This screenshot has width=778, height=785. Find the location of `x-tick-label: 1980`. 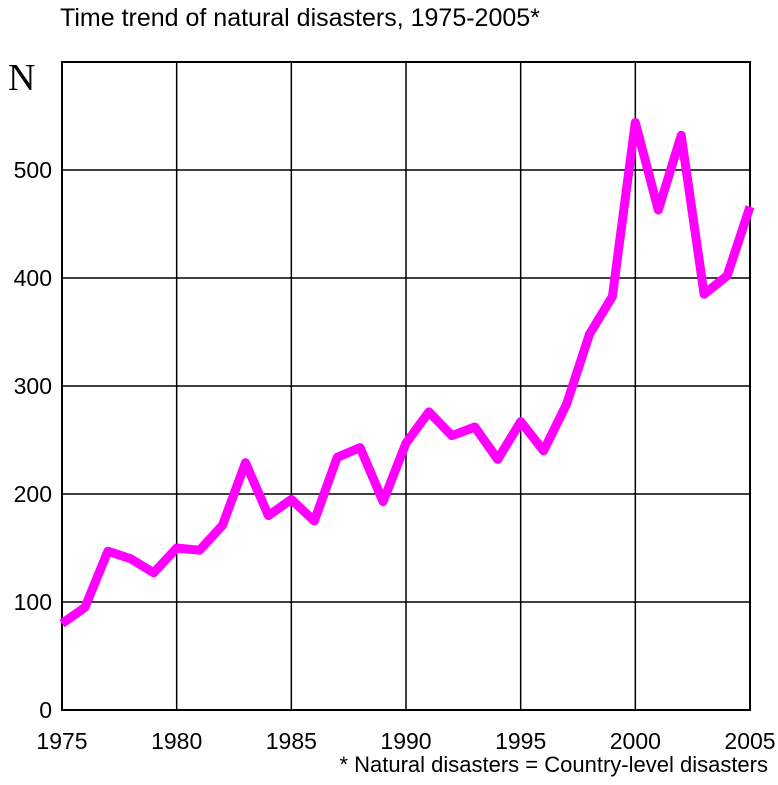

x-tick-label: 1980 is located at coordinates (176, 741).